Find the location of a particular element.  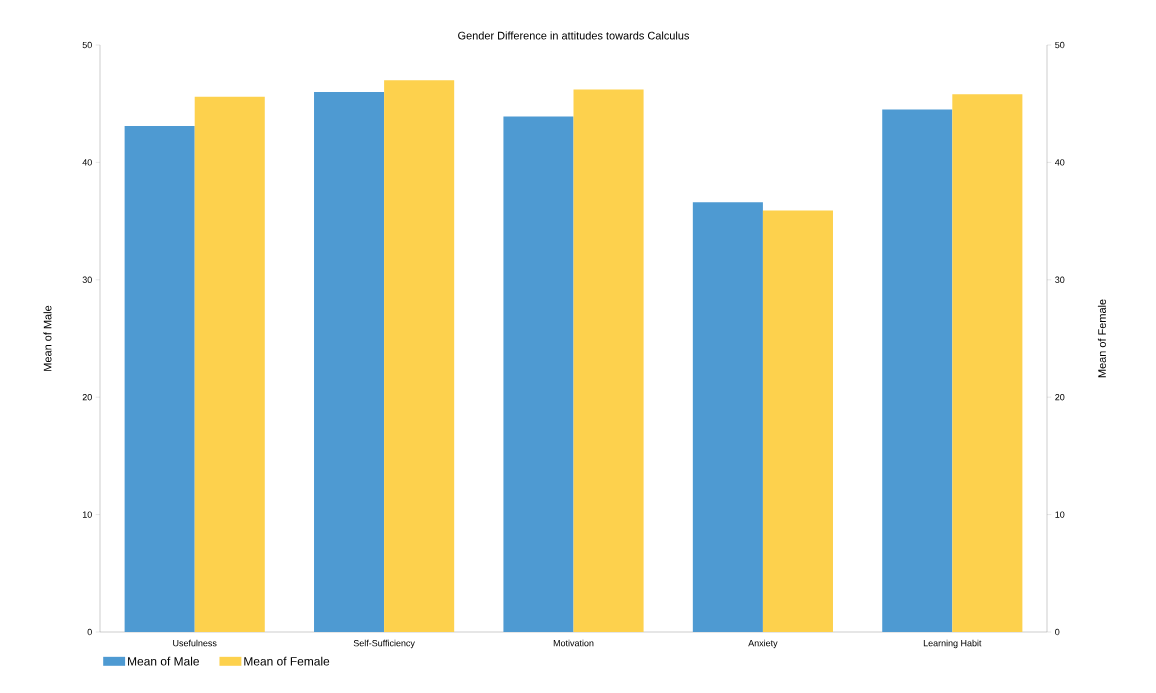

y2-tick-label: 20 is located at coordinates (1060, 397).